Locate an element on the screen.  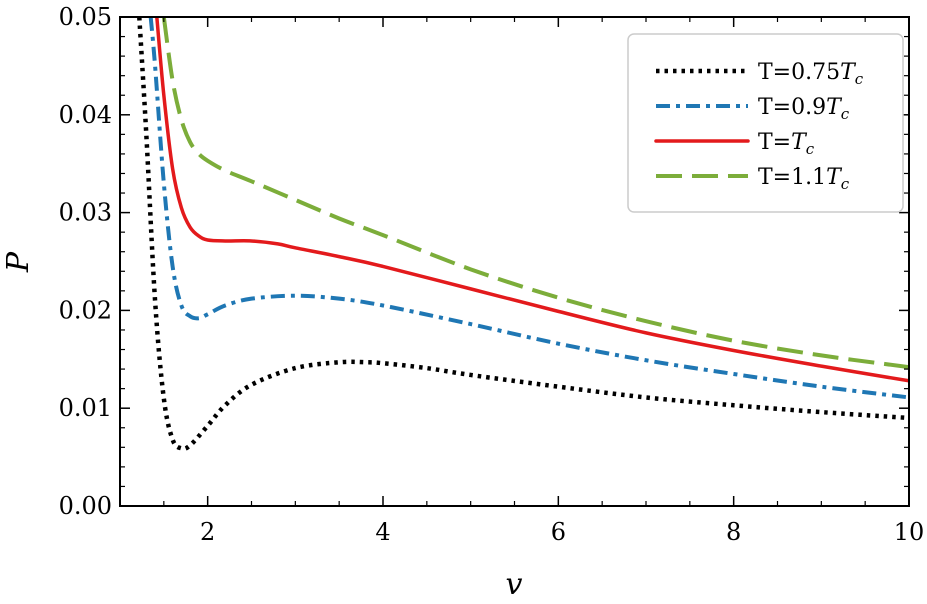
x-tick-label: 2 is located at coordinates (207, 532).